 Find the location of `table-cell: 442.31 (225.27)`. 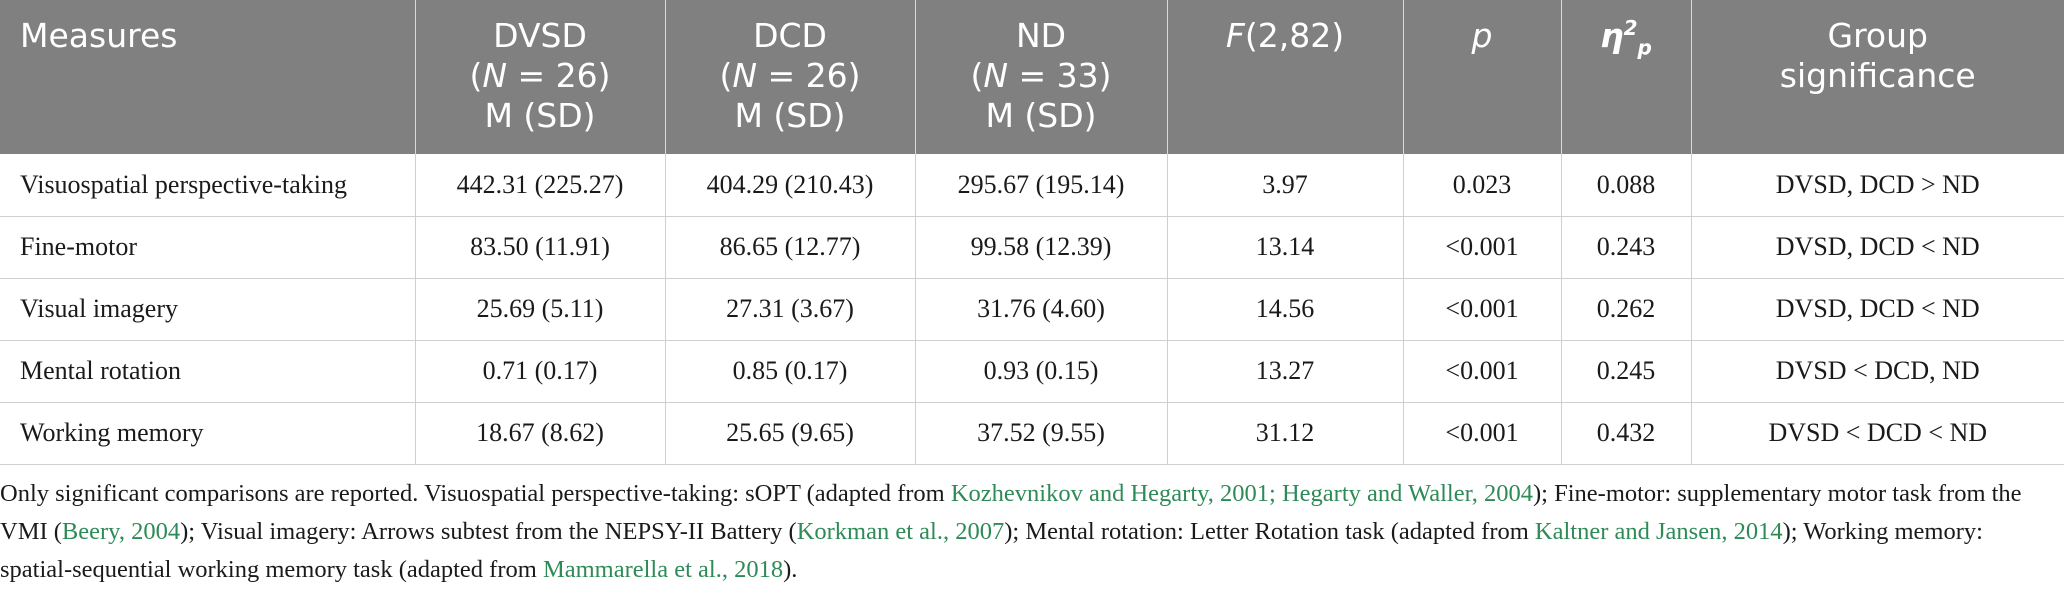

table-cell: 442.31 (225.27) is located at coordinates (540, 185).